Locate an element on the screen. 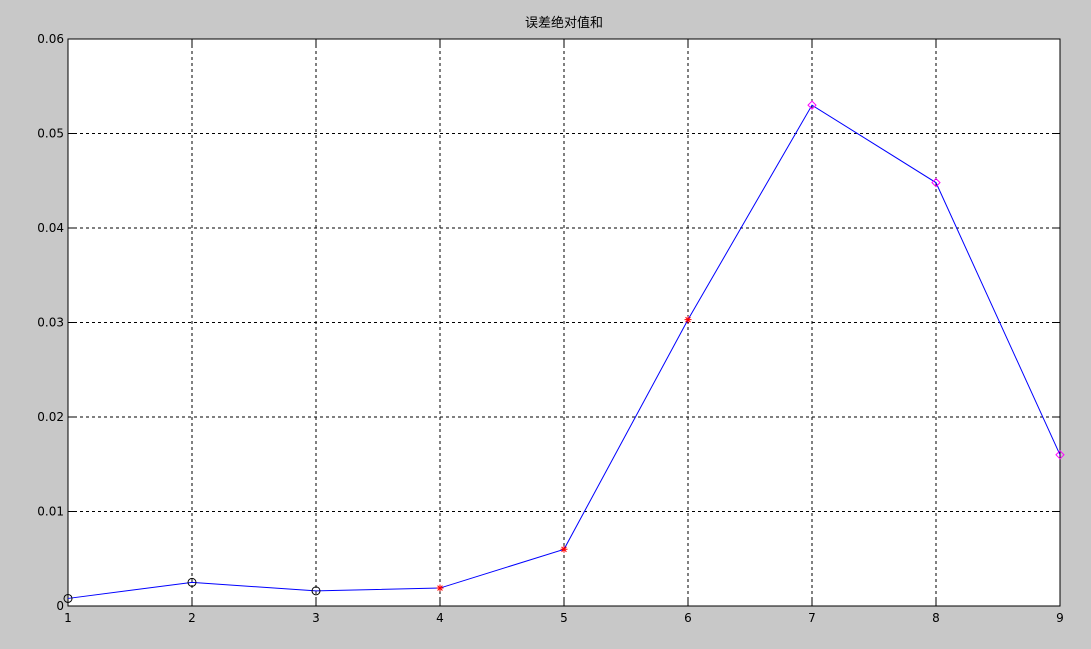 The width and height of the screenshot is (1091, 649). y-tick-label: 0.06 is located at coordinates (50, 39).